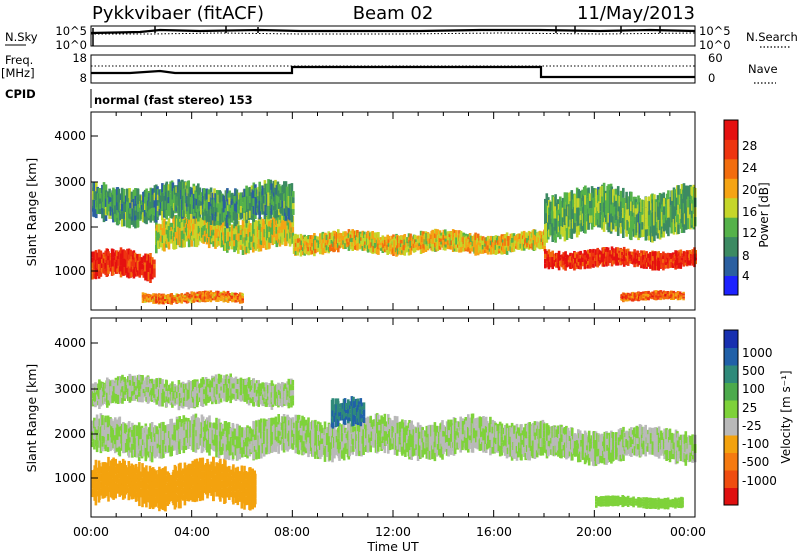  I want to click on noise-panel-frame, so click(393, 36).